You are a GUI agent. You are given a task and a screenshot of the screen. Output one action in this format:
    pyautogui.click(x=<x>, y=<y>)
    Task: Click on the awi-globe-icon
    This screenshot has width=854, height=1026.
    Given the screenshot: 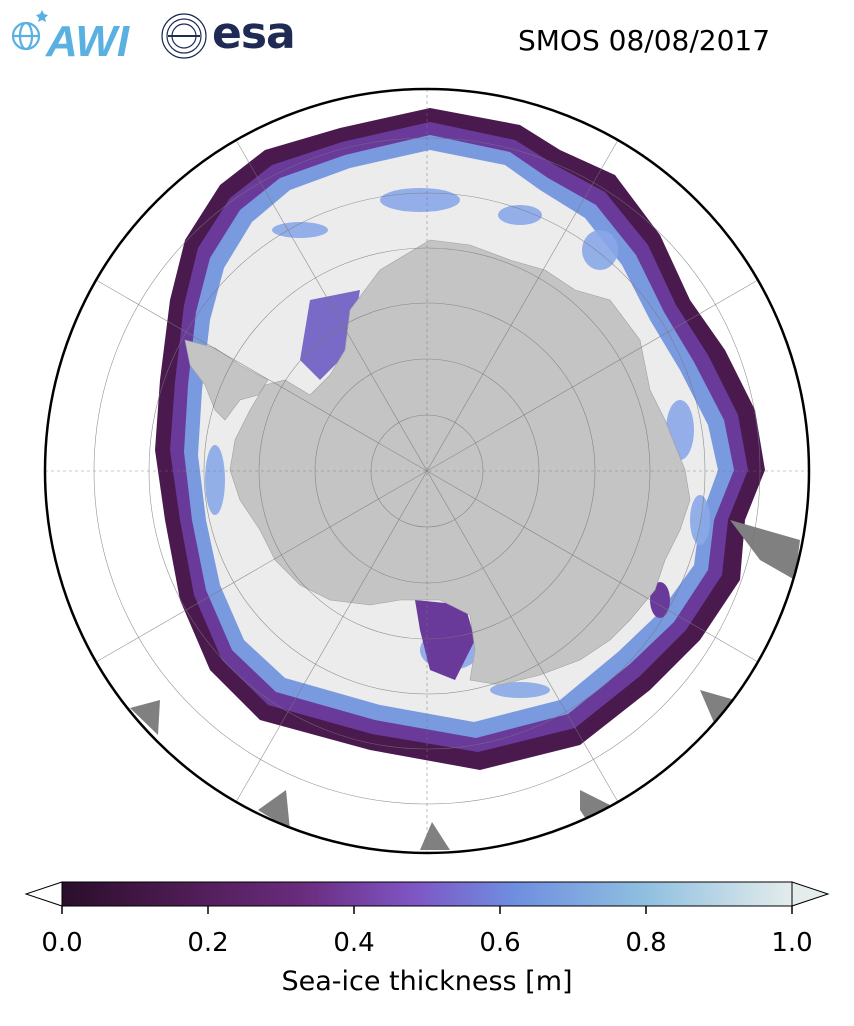 What is the action you would take?
    pyautogui.click(x=26, y=36)
    